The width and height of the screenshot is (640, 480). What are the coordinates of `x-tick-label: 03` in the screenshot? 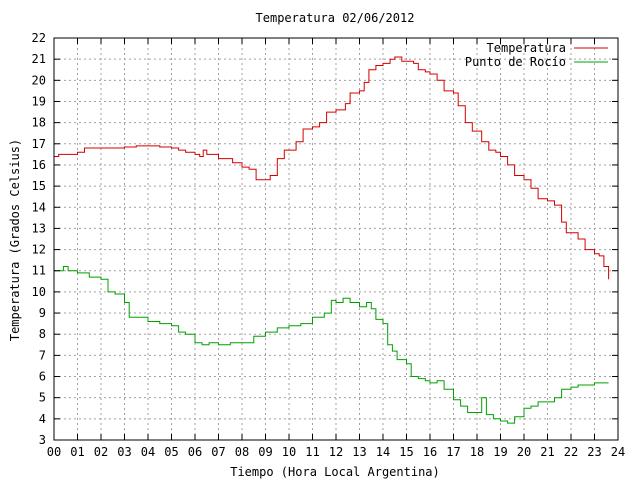 It's located at (124, 452).